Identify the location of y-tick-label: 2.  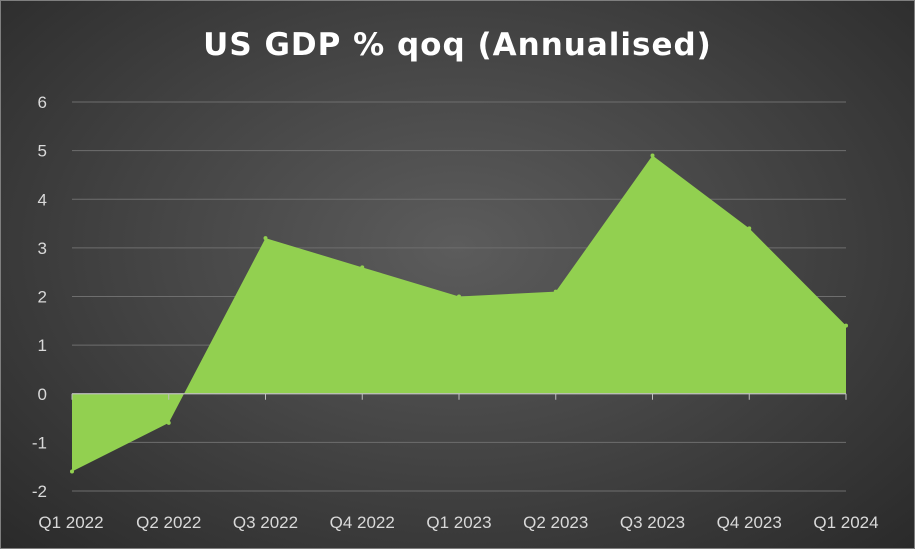
(42, 297).